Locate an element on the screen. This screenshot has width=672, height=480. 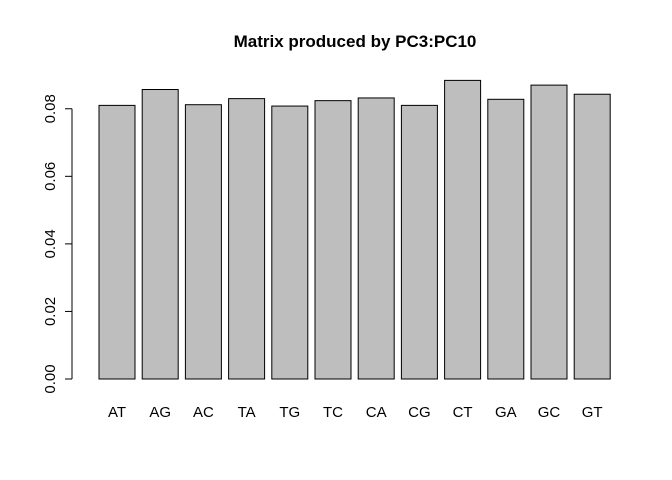
bar-CG is located at coordinates (419, 242).